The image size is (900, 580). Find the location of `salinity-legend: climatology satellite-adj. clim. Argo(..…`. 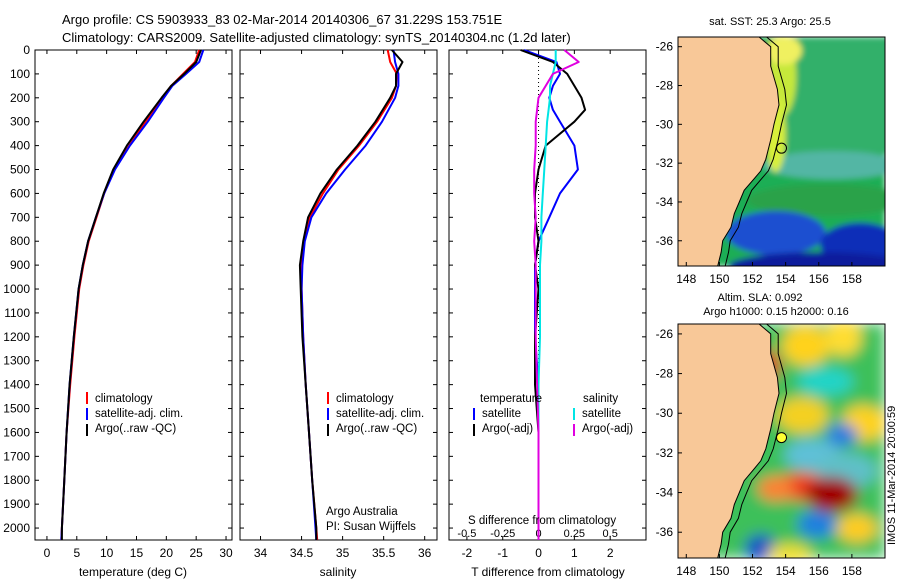

salinity-legend: climatology satellite-adj. clim. Argo(..… is located at coordinates (375, 414).